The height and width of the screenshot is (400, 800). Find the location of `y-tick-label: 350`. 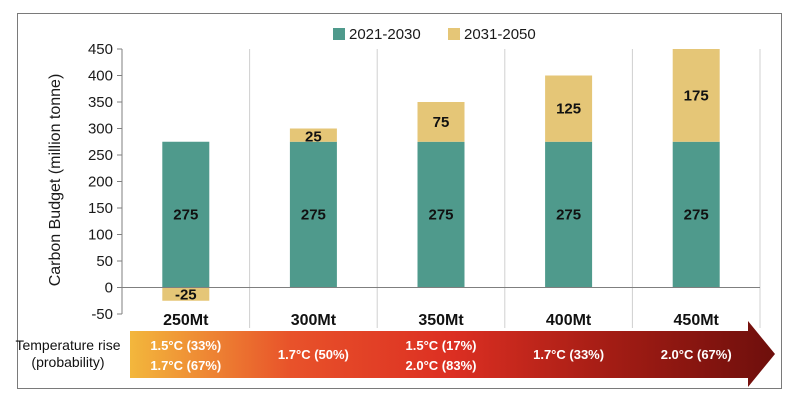

y-tick-label: 350 is located at coordinates (100, 102).